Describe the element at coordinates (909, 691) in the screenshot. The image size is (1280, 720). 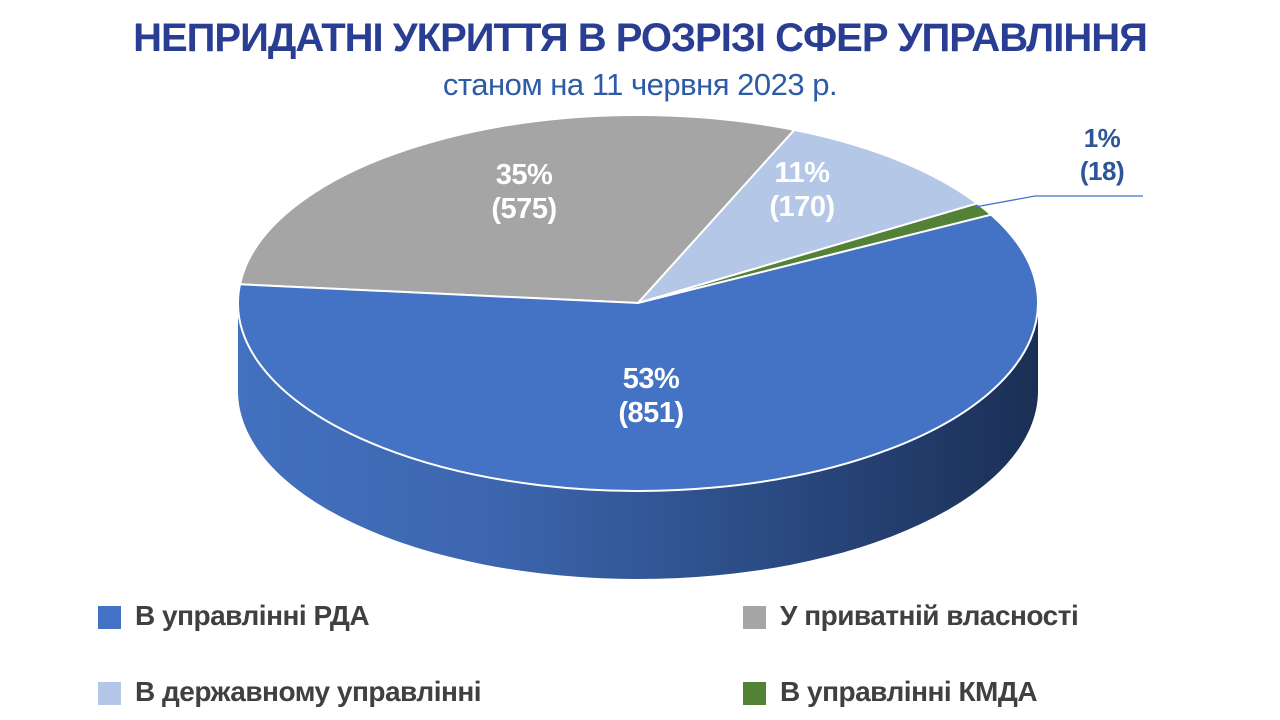
I see `legend-label: В управлінні КМДА` at that location.